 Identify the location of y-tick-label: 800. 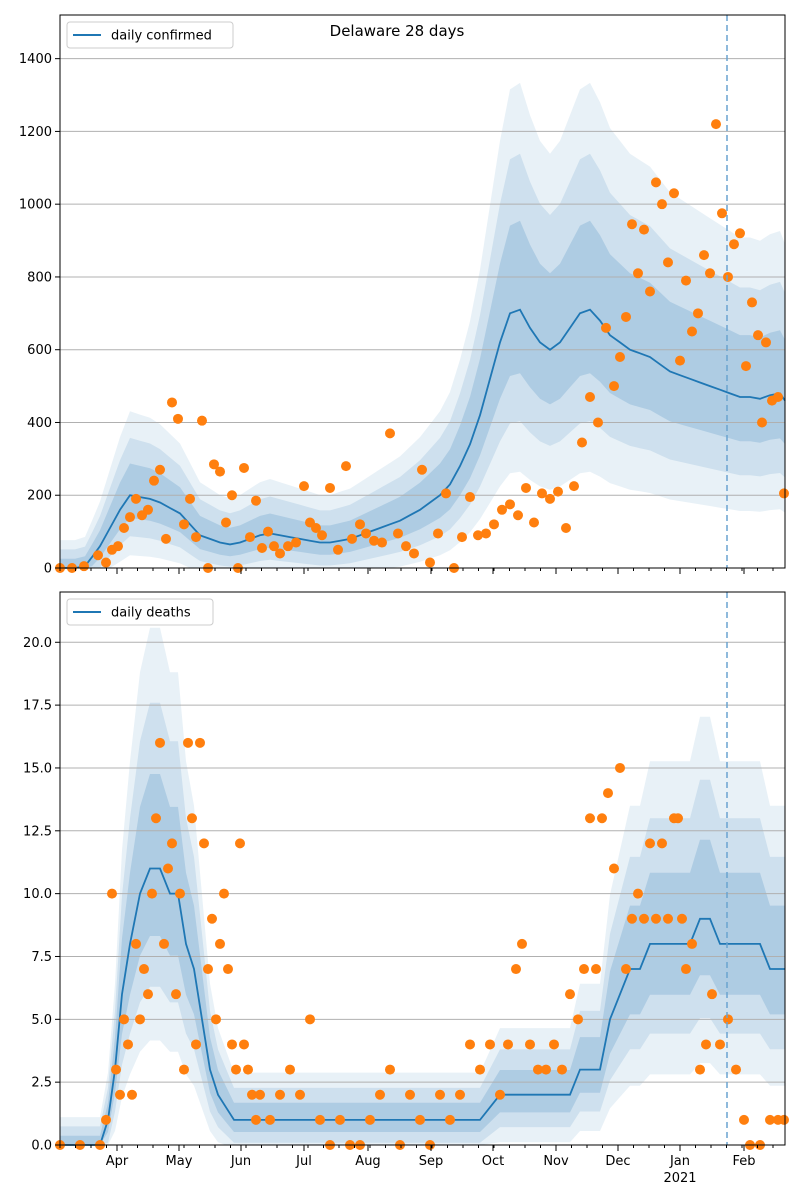
(39, 277).